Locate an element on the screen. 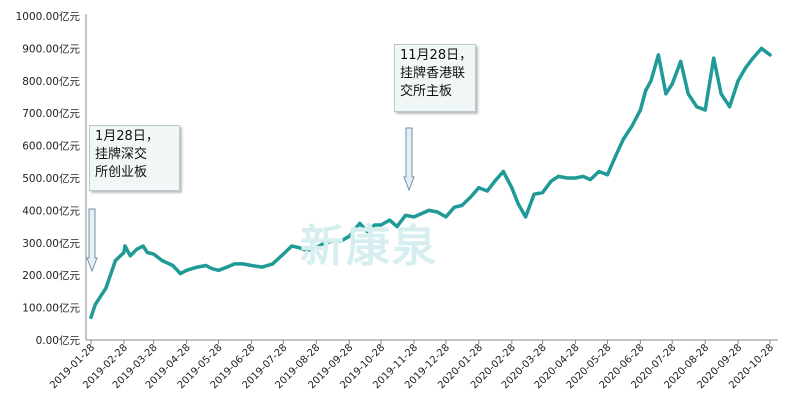  annotation-listing-chinext: 1月28日， 挂牌深交 所创业板 is located at coordinates (134, 158).